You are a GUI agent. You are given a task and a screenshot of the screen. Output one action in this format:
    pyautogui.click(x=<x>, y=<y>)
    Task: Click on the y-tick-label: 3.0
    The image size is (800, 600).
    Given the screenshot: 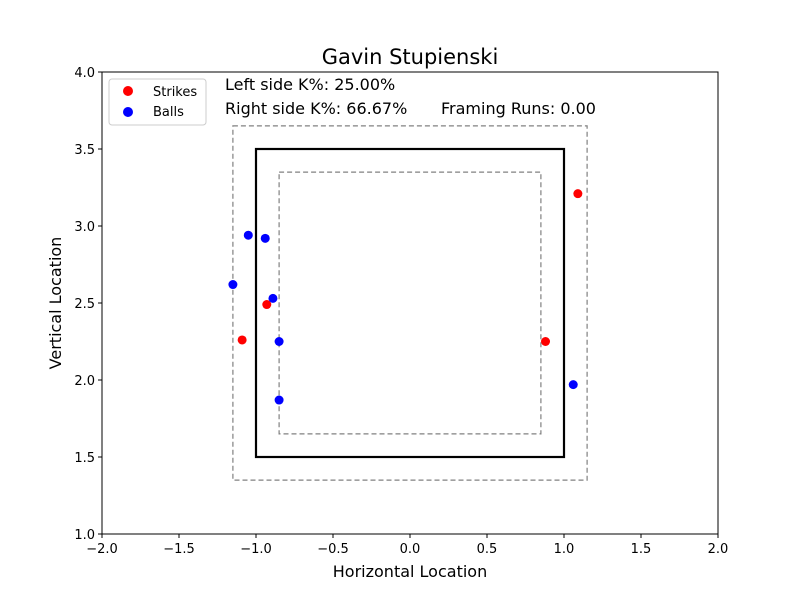 What is the action you would take?
    pyautogui.click(x=84, y=227)
    